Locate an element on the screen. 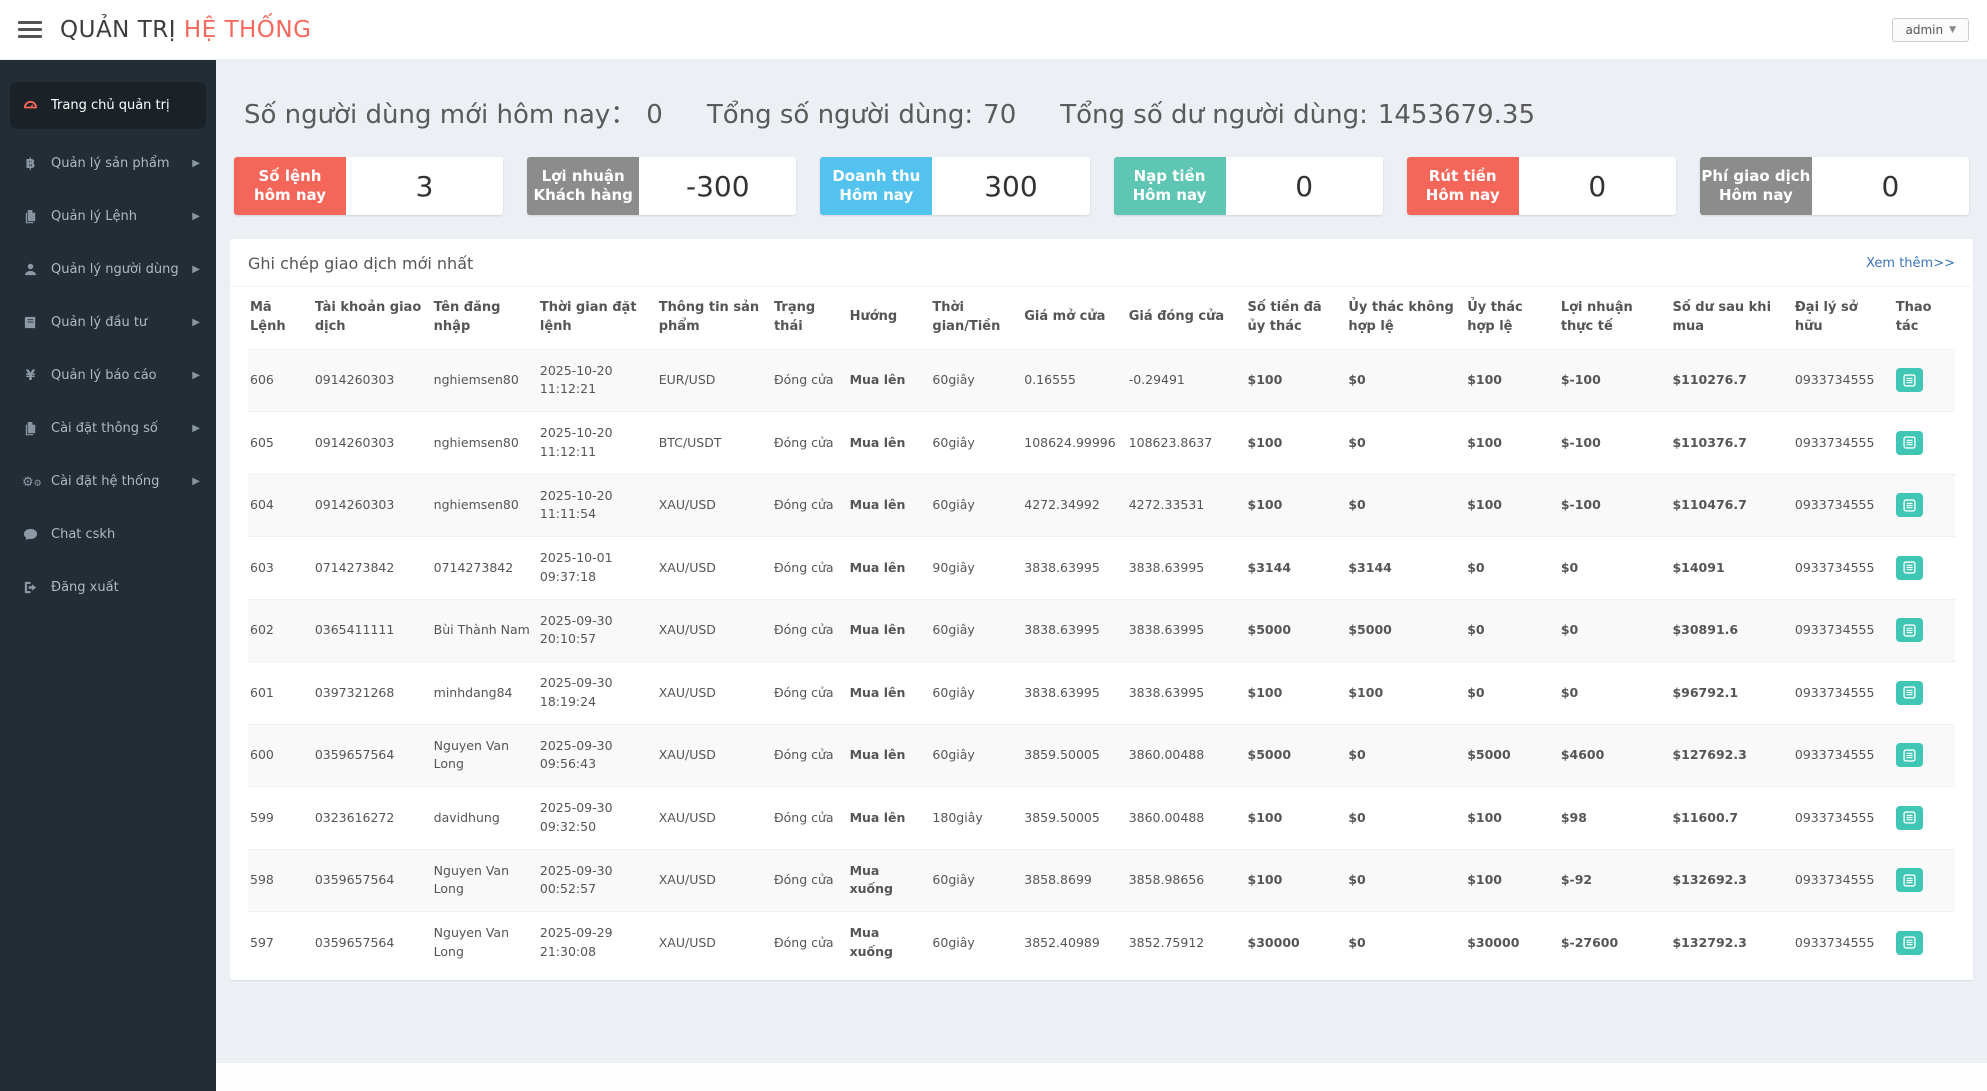 This screenshot has height=1091, width=1987. sidebar-item-label: Trang chủ quản trị is located at coordinates (110, 105).